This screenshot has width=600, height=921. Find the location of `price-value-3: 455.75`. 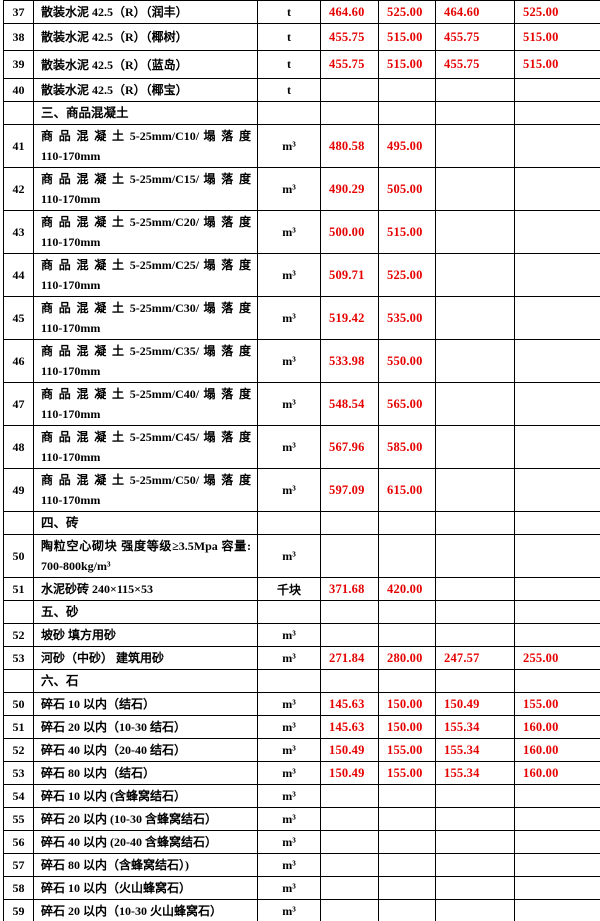

price-value-3: 455.75 is located at coordinates (462, 64).